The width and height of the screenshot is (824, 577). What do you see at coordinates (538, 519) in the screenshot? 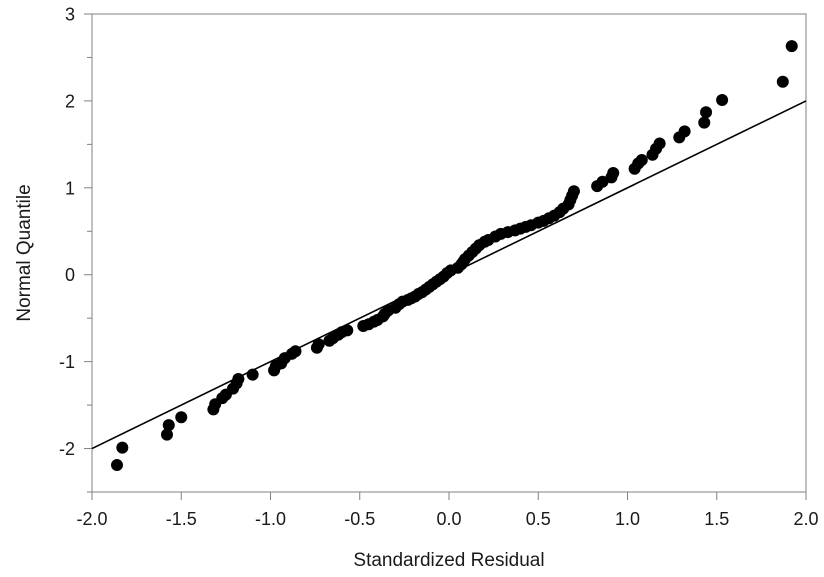
I see `x-tick-label: 0.5` at bounding box center [538, 519].